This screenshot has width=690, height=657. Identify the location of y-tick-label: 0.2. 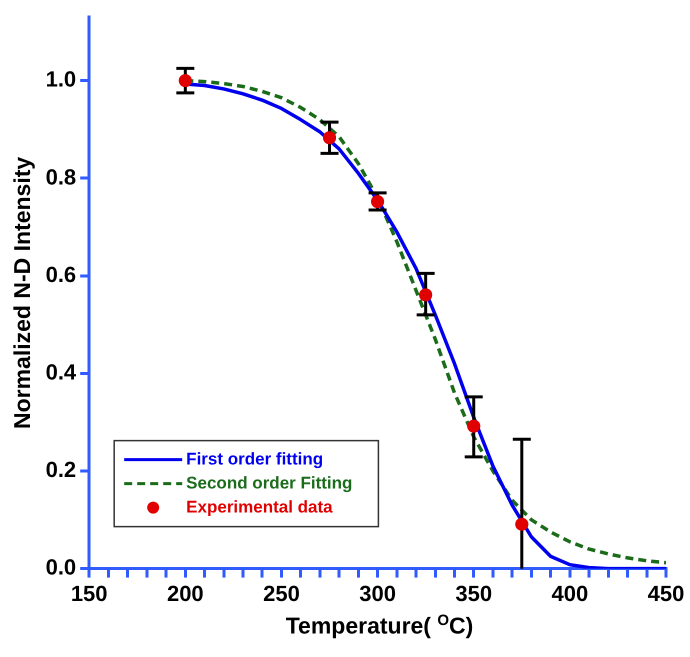
(61, 469).